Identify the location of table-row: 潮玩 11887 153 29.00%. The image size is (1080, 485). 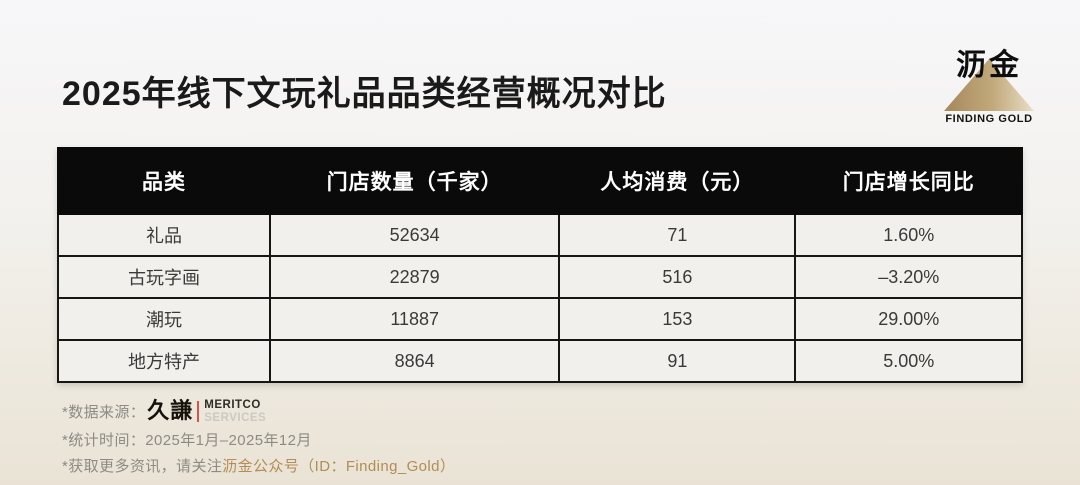
(539, 319).